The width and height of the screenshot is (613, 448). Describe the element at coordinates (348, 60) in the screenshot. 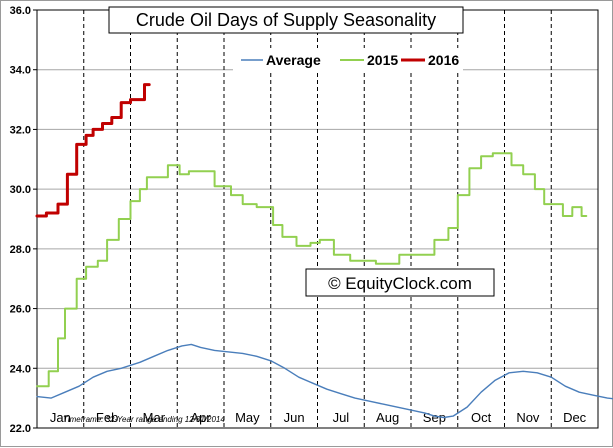

I see `legend: Average 2015 2016` at that location.